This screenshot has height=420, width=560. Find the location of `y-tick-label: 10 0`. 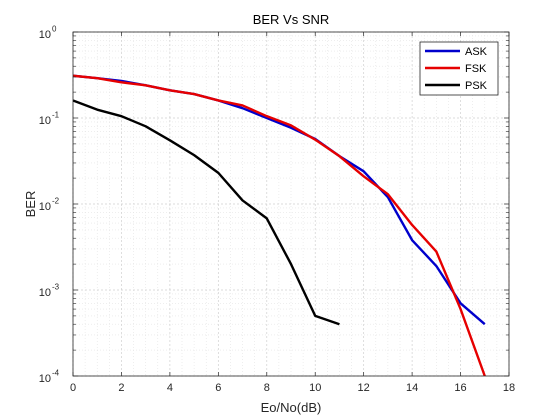

y-tick-label: 10 0 is located at coordinates (48, 33).